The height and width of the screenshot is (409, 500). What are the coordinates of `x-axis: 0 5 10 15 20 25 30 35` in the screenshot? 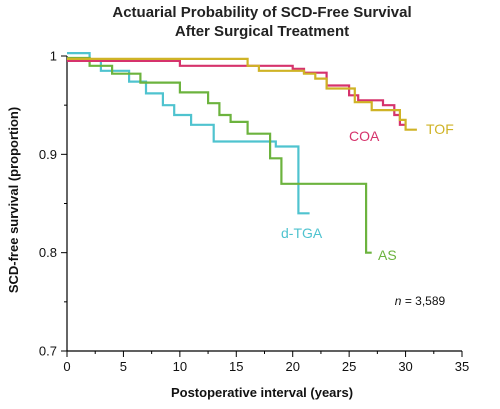 It's located at (266, 362).